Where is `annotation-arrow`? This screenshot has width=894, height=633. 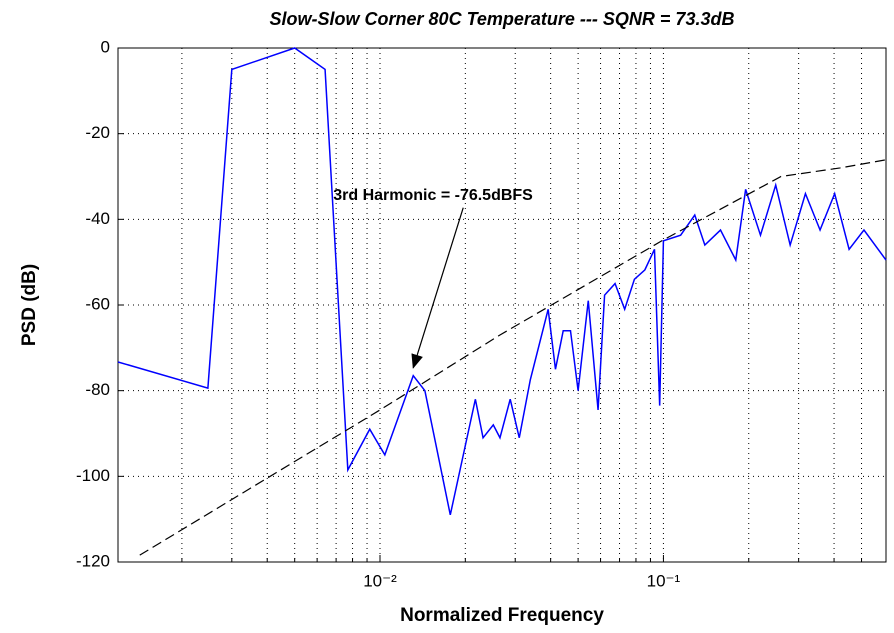 annotation-arrow is located at coordinates (437, 288).